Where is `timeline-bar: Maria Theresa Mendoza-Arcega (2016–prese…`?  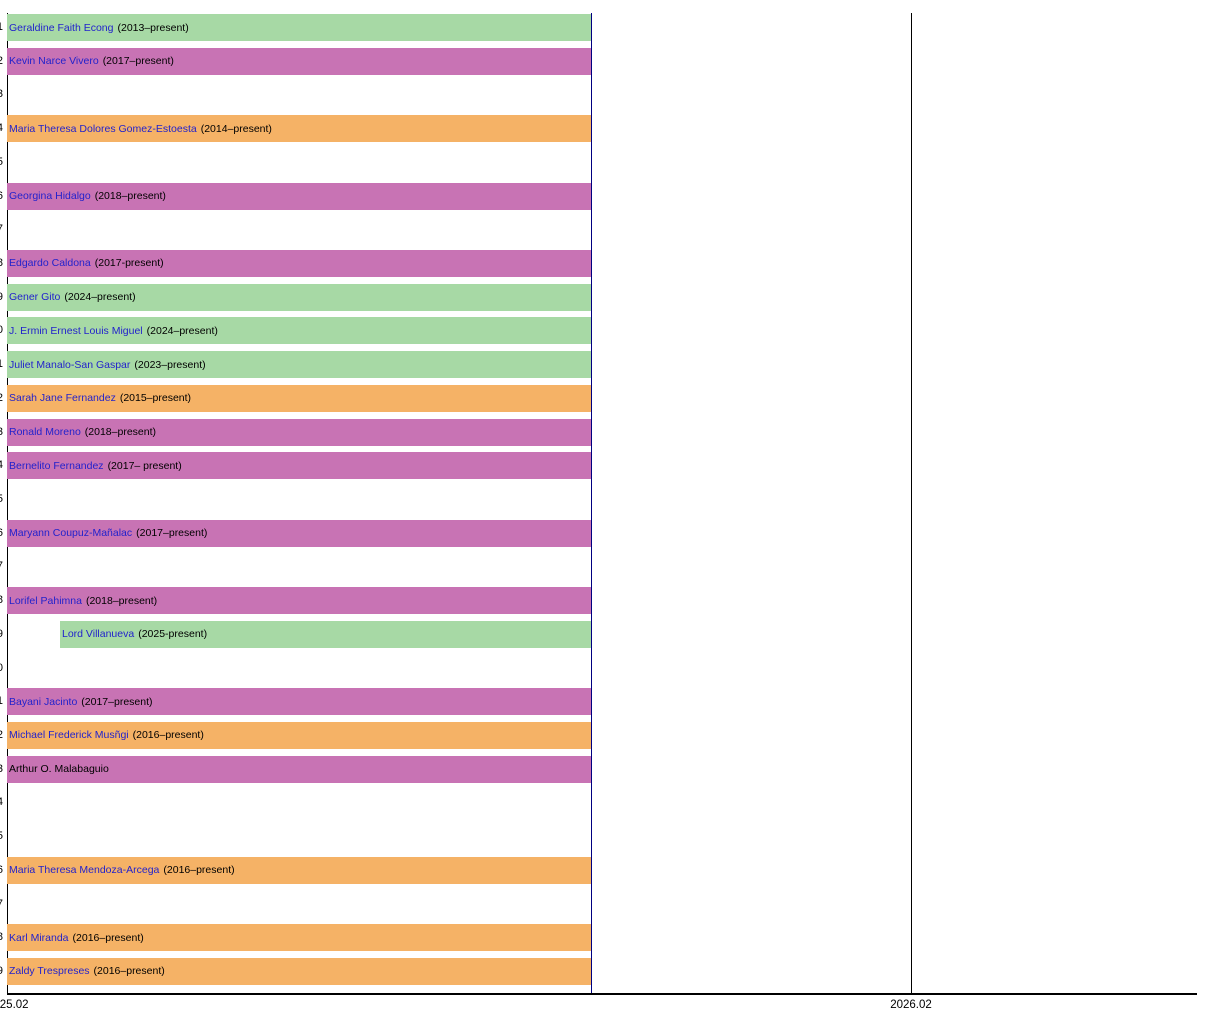 timeline-bar: Maria Theresa Mendoza-Arcega (2016–prese… is located at coordinates (299, 870).